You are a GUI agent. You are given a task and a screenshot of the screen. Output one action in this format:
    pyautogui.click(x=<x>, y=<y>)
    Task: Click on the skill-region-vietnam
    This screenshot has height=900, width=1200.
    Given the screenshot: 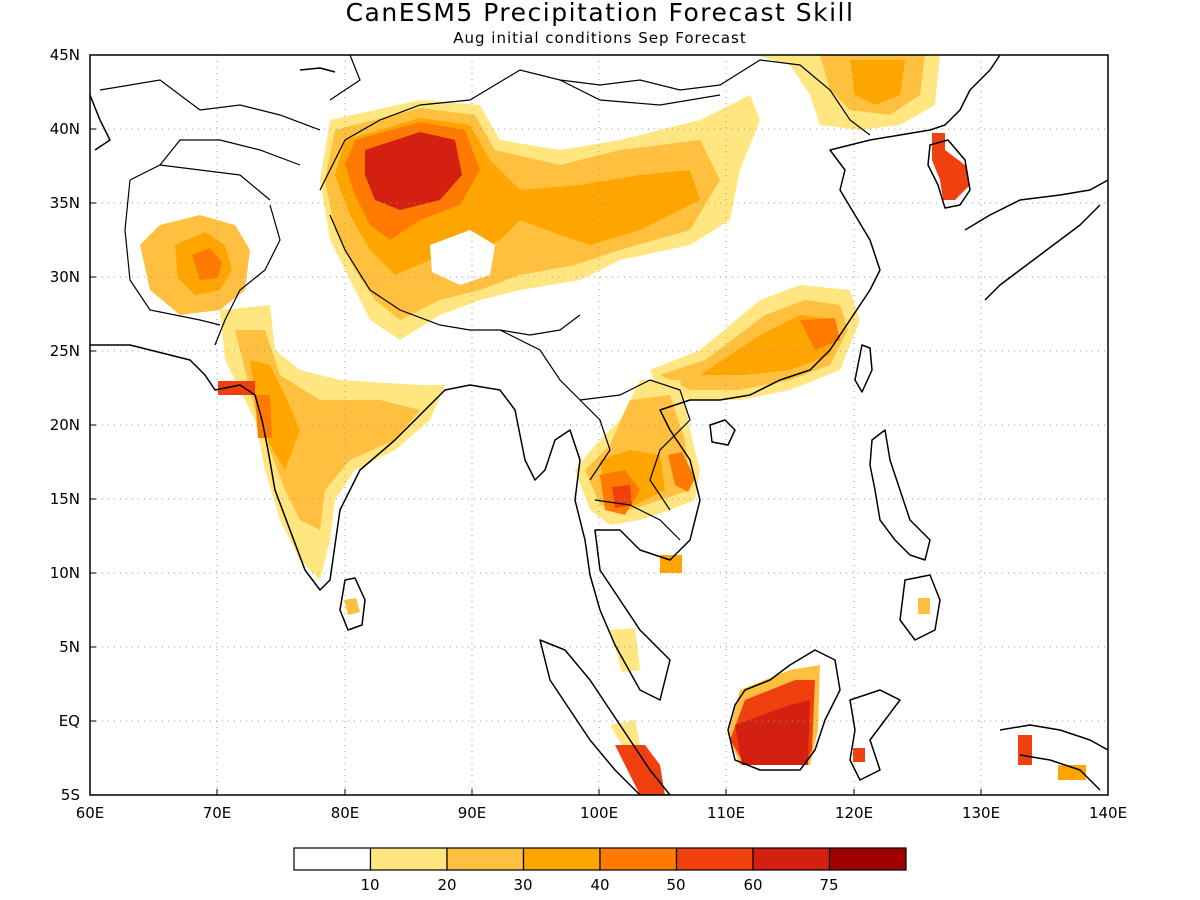 What is the action you would take?
    pyautogui.click(x=681, y=472)
    